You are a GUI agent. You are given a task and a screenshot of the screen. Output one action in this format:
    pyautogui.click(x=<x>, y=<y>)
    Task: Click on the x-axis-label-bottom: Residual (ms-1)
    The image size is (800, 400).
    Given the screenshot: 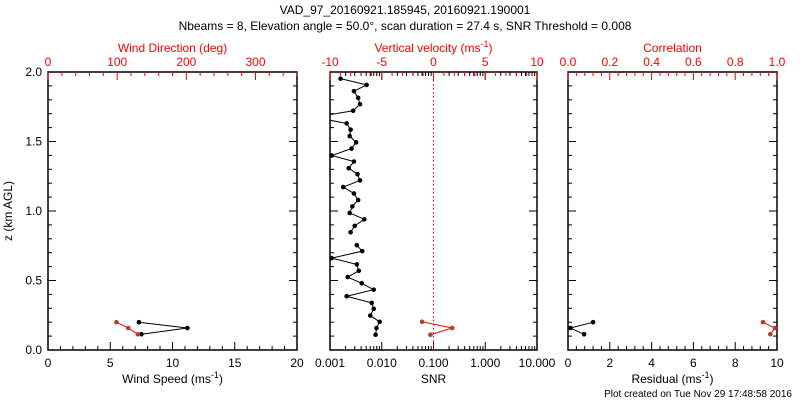 What is the action you would take?
    pyautogui.click(x=672, y=378)
    